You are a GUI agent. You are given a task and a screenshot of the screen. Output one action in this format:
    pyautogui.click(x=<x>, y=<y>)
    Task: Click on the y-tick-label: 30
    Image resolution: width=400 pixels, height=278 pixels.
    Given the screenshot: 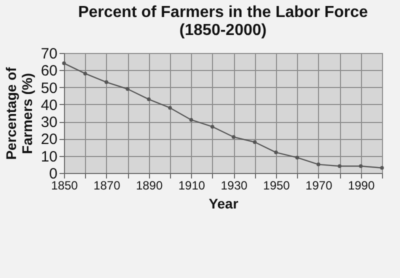 What is the action you would take?
    pyautogui.click(x=49, y=123)
    